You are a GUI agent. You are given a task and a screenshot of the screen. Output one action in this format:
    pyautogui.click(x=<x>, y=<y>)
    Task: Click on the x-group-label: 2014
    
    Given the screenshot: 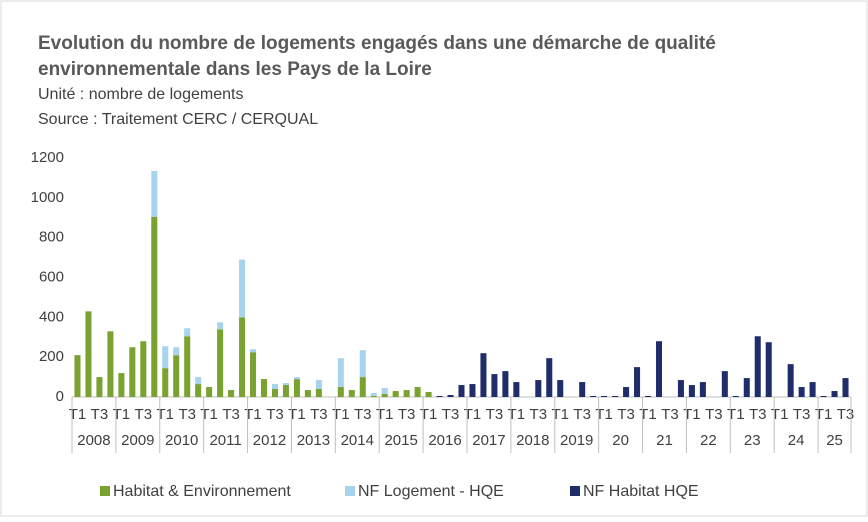 What is the action you would take?
    pyautogui.click(x=357, y=440)
    